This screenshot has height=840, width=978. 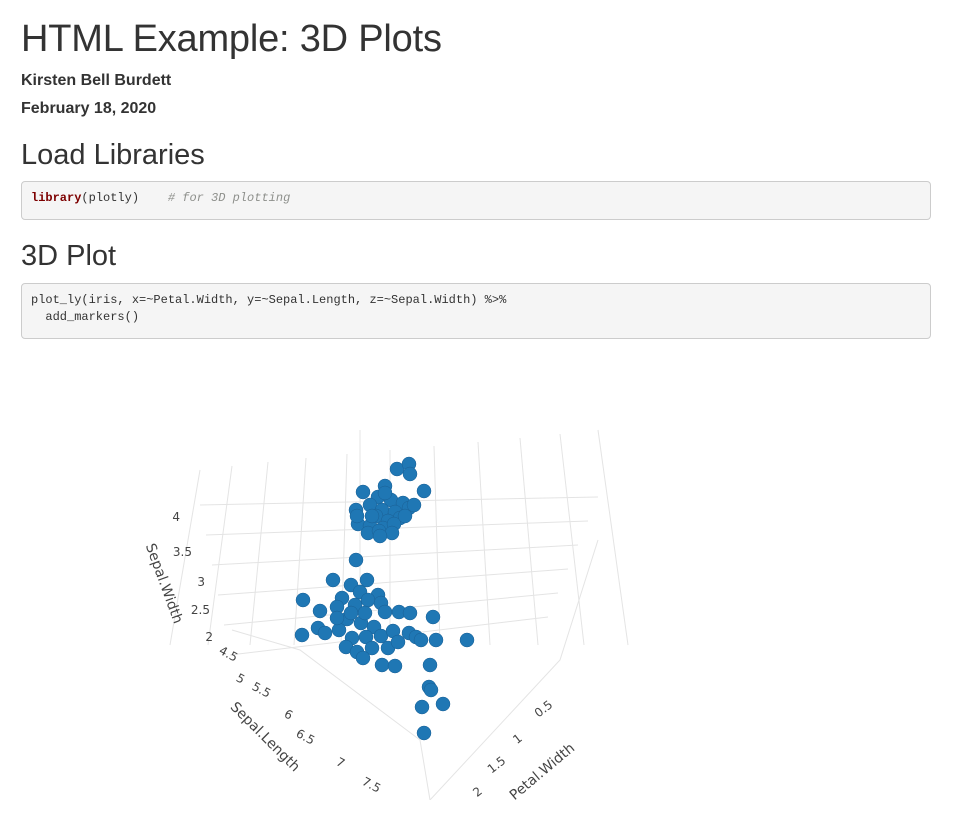 I want to click on x-tick-label: 1.5, so click(x=497, y=764).